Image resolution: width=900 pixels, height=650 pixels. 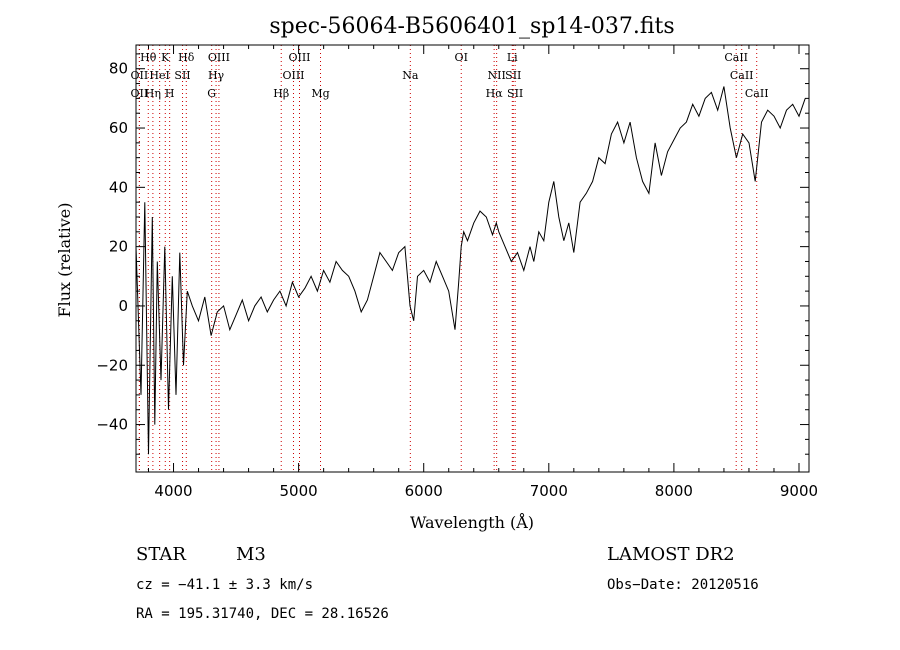 What do you see at coordinates (512, 57) in the screenshot?
I see `line-label: Li` at bounding box center [512, 57].